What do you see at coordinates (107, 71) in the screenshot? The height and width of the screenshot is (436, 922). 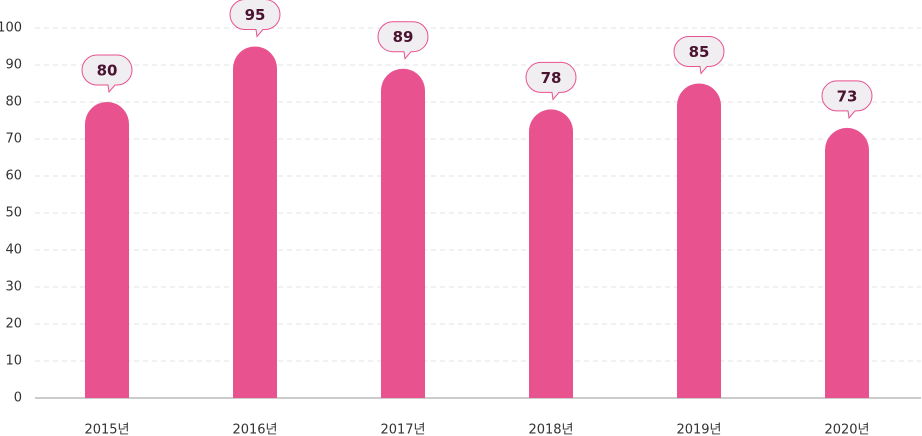 I see `value-label: 80` at bounding box center [107, 71].